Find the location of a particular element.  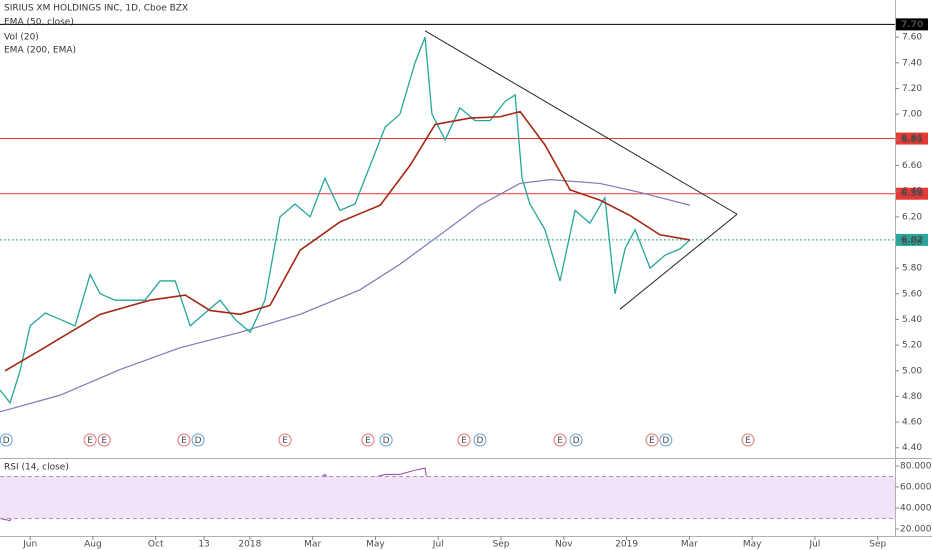

y-tick-label: 4.60 is located at coordinates (912, 423).